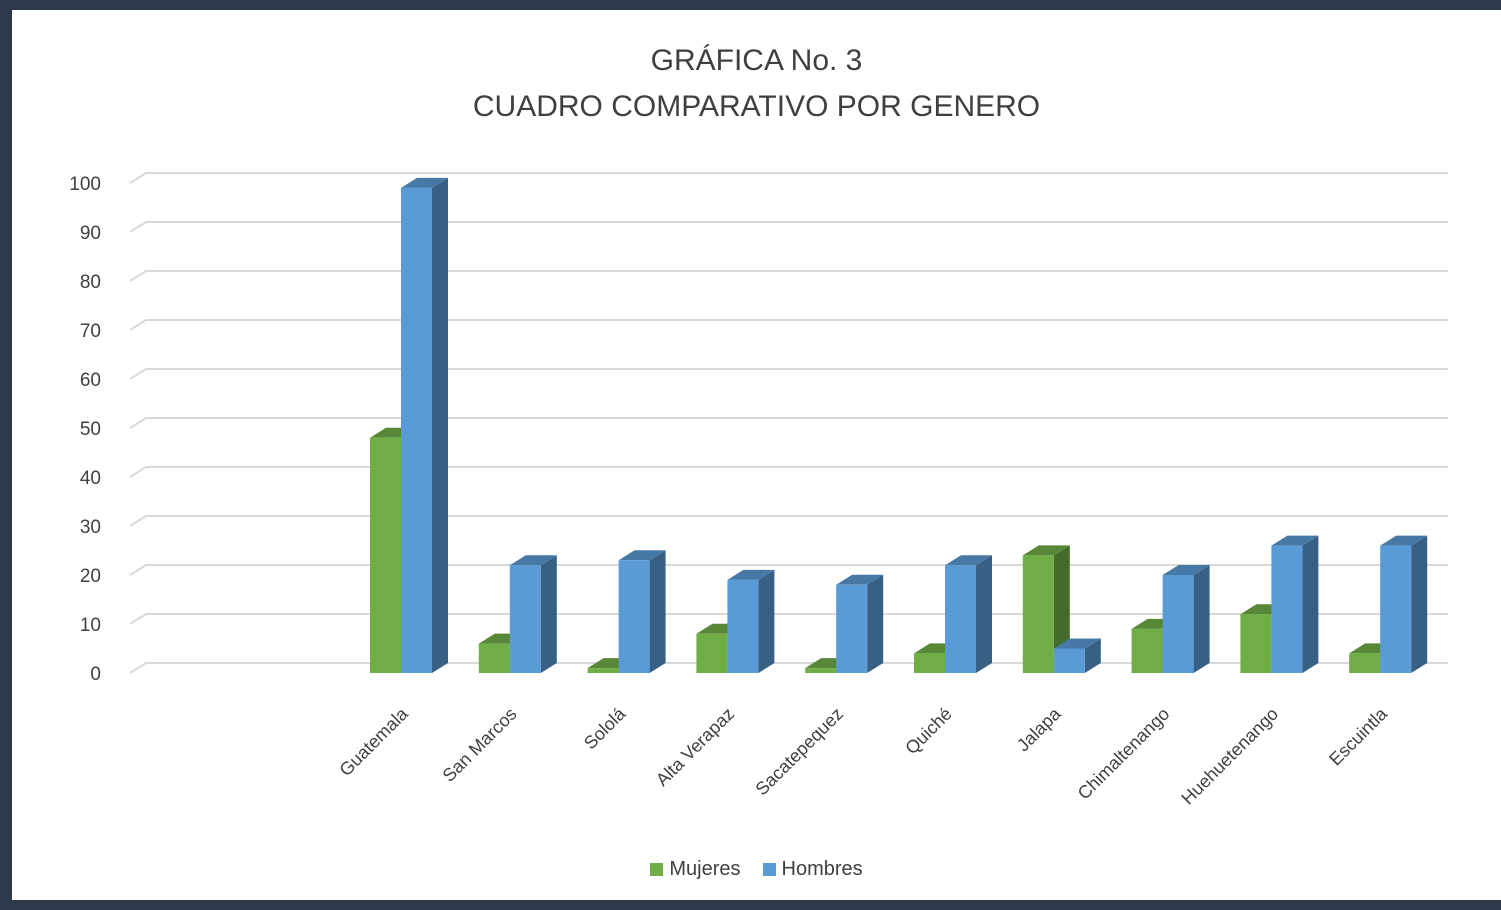 The width and height of the screenshot is (1501, 910). What do you see at coordinates (90, 576) in the screenshot?
I see `y-tick-label: 20` at bounding box center [90, 576].